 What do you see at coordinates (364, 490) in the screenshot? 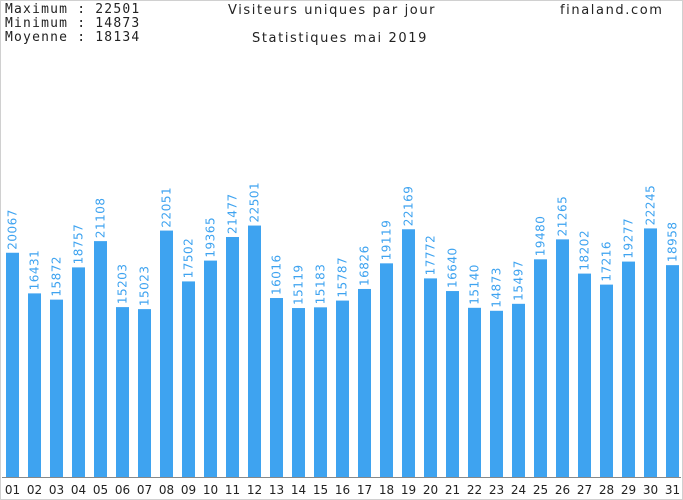
I see `x-tick-label-17: 17` at bounding box center [364, 490].